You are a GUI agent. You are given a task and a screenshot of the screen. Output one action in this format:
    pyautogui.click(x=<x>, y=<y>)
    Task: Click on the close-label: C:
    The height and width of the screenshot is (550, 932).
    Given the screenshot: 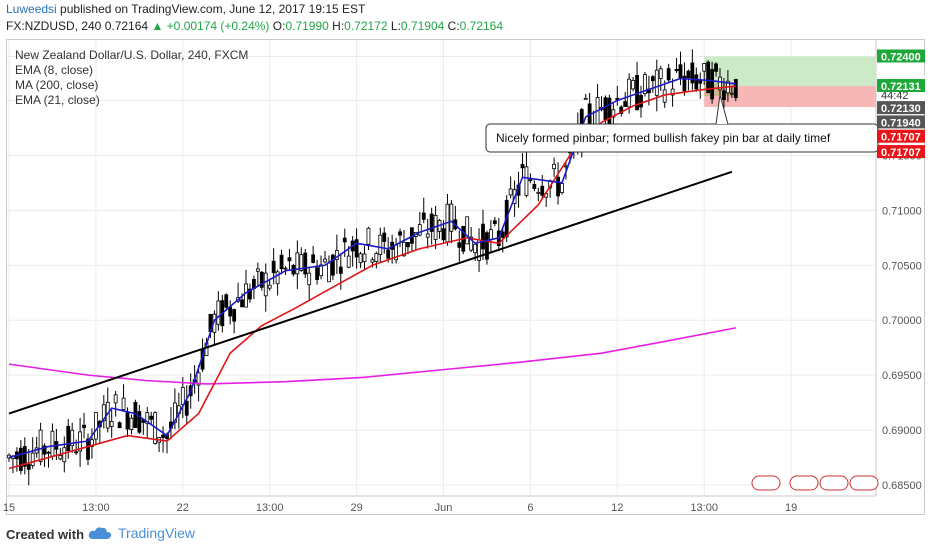 What is the action you would take?
    pyautogui.click(x=453, y=26)
    